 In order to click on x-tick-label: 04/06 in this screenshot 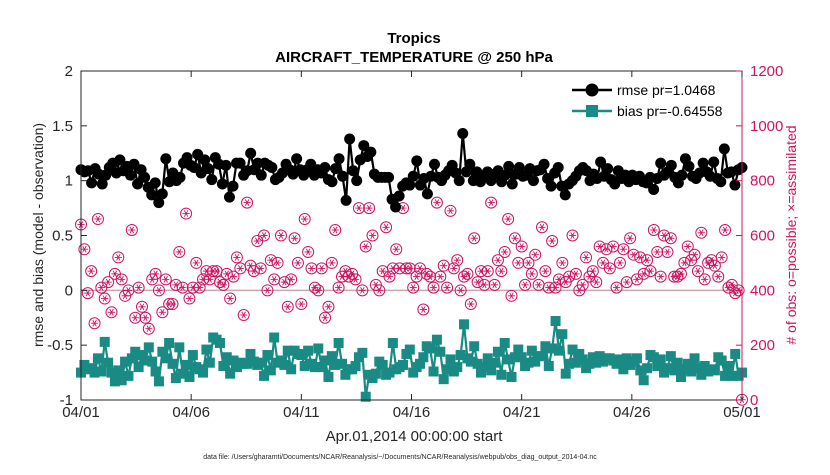, I will do `click(191, 412)`.